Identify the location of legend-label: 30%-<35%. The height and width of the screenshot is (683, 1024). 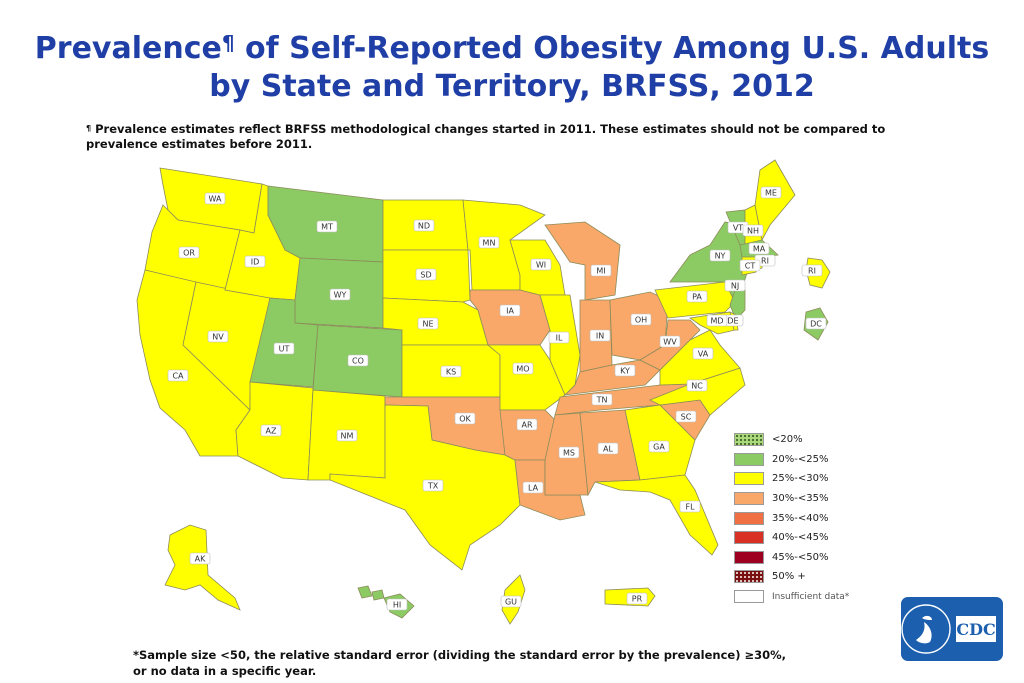
(800, 499).